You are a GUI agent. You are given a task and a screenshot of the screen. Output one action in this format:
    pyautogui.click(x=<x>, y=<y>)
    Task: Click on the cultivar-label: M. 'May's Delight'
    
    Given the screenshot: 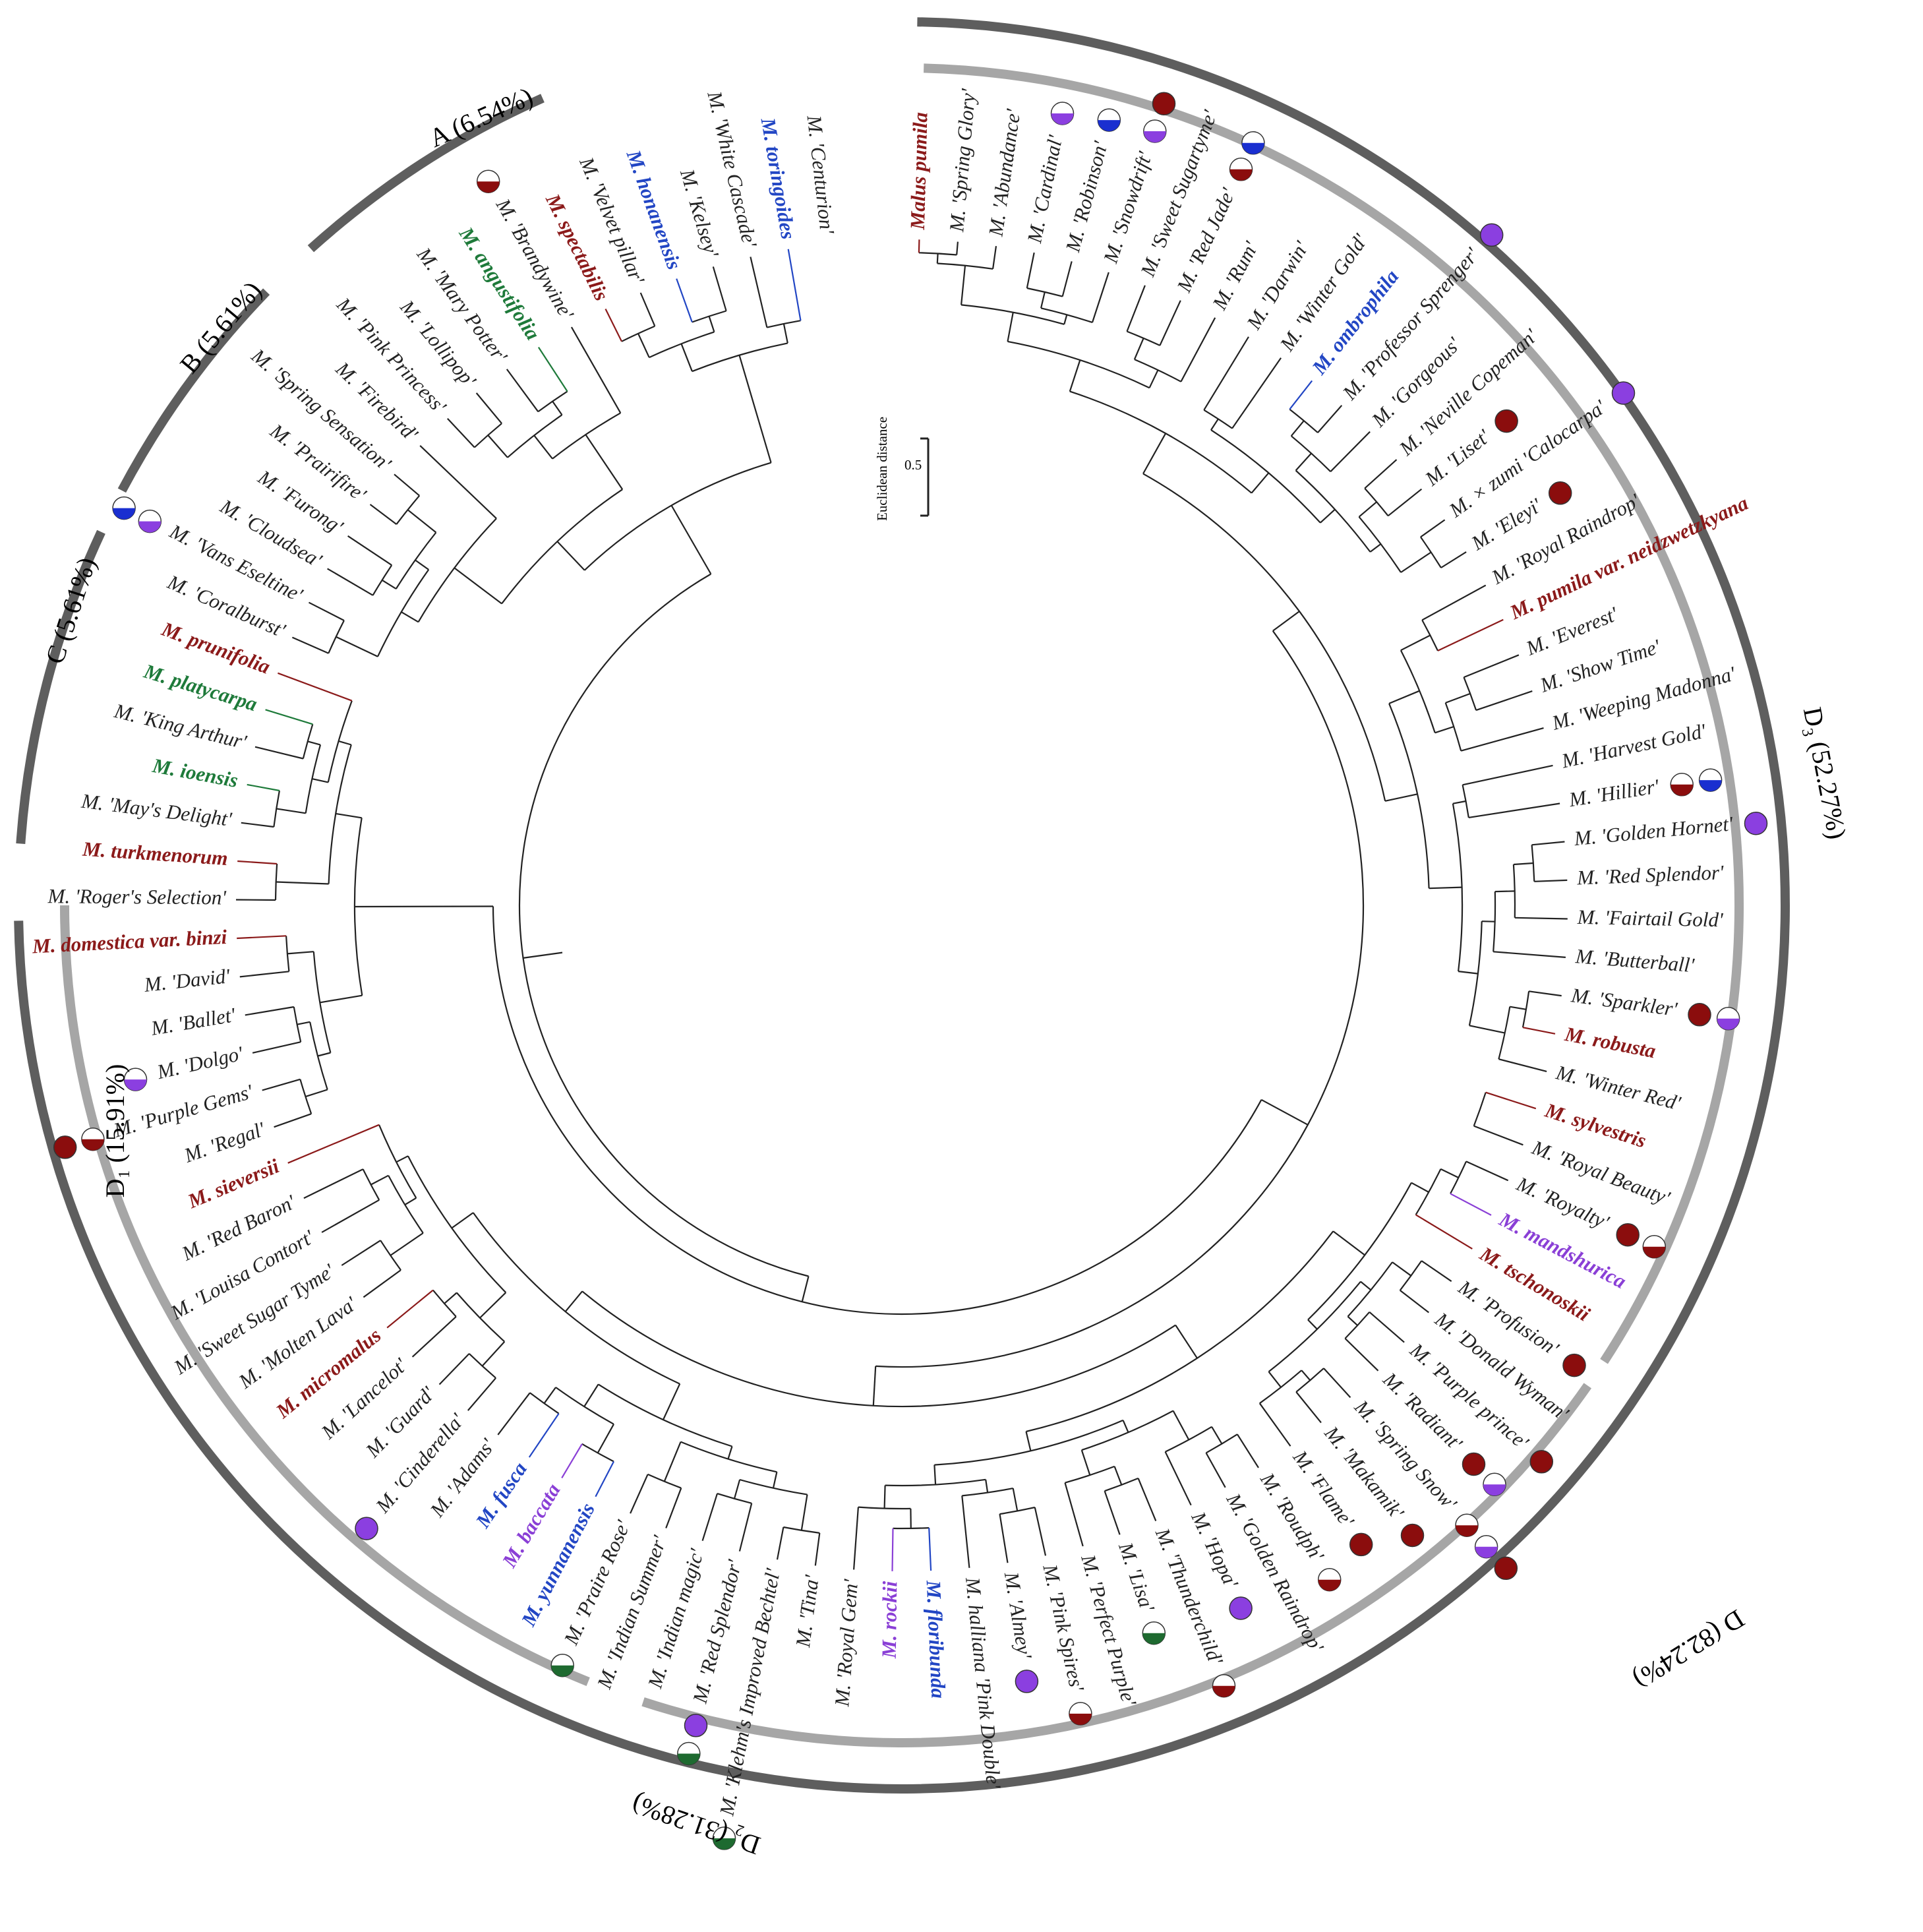 What is the action you would take?
    pyautogui.click(x=157, y=810)
    